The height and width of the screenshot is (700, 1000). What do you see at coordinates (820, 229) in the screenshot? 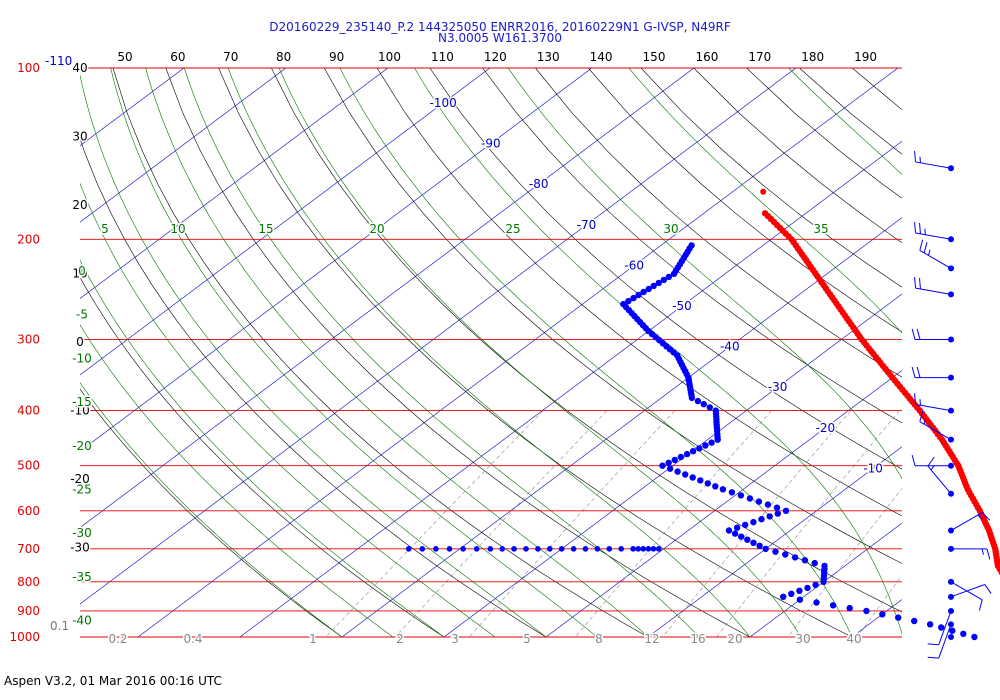
I see `moist-adiabat-label: 35` at bounding box center [820, 229].